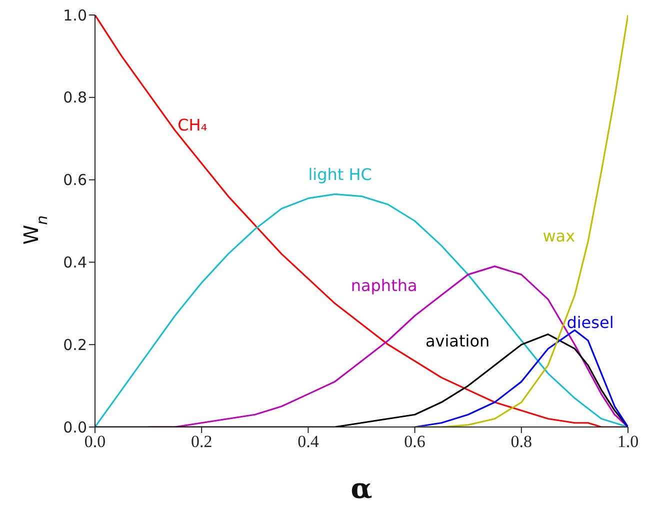  I want to click on y-tick-label: 1.0, so click(75, 15).